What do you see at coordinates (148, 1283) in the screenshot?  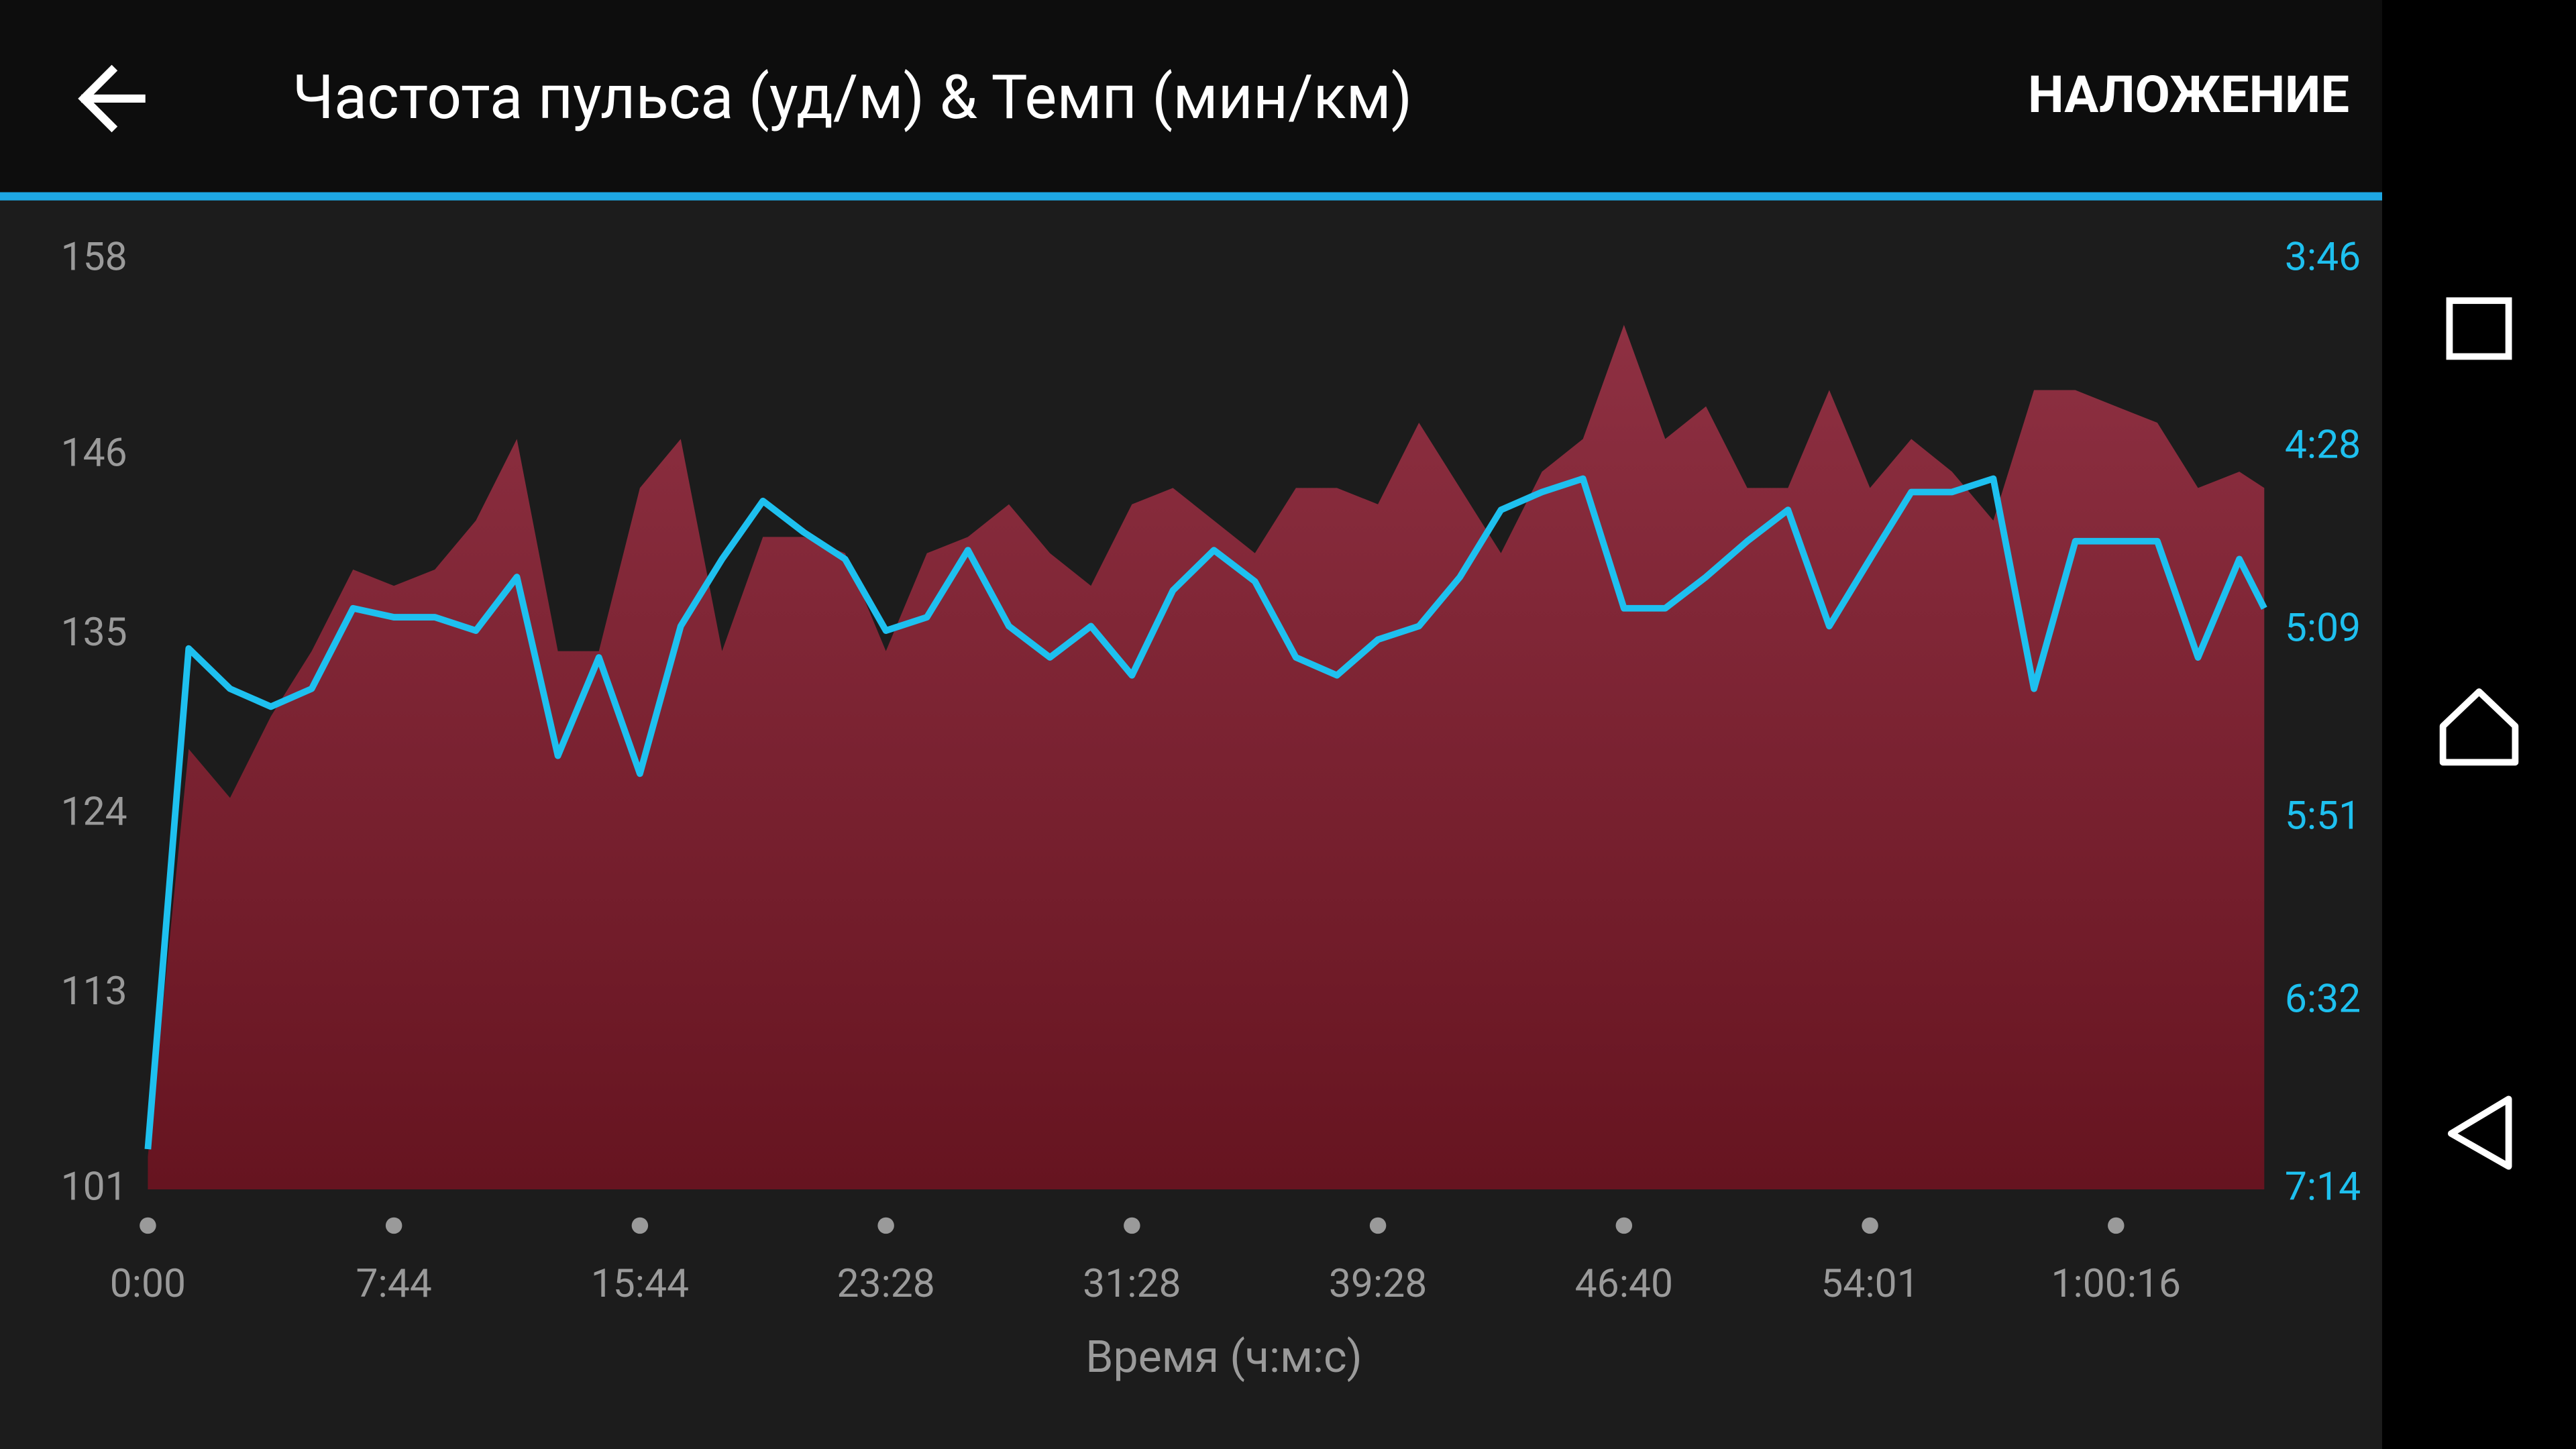 I see `x-tick-label: 0:00` at bounding box center [148, 1283].